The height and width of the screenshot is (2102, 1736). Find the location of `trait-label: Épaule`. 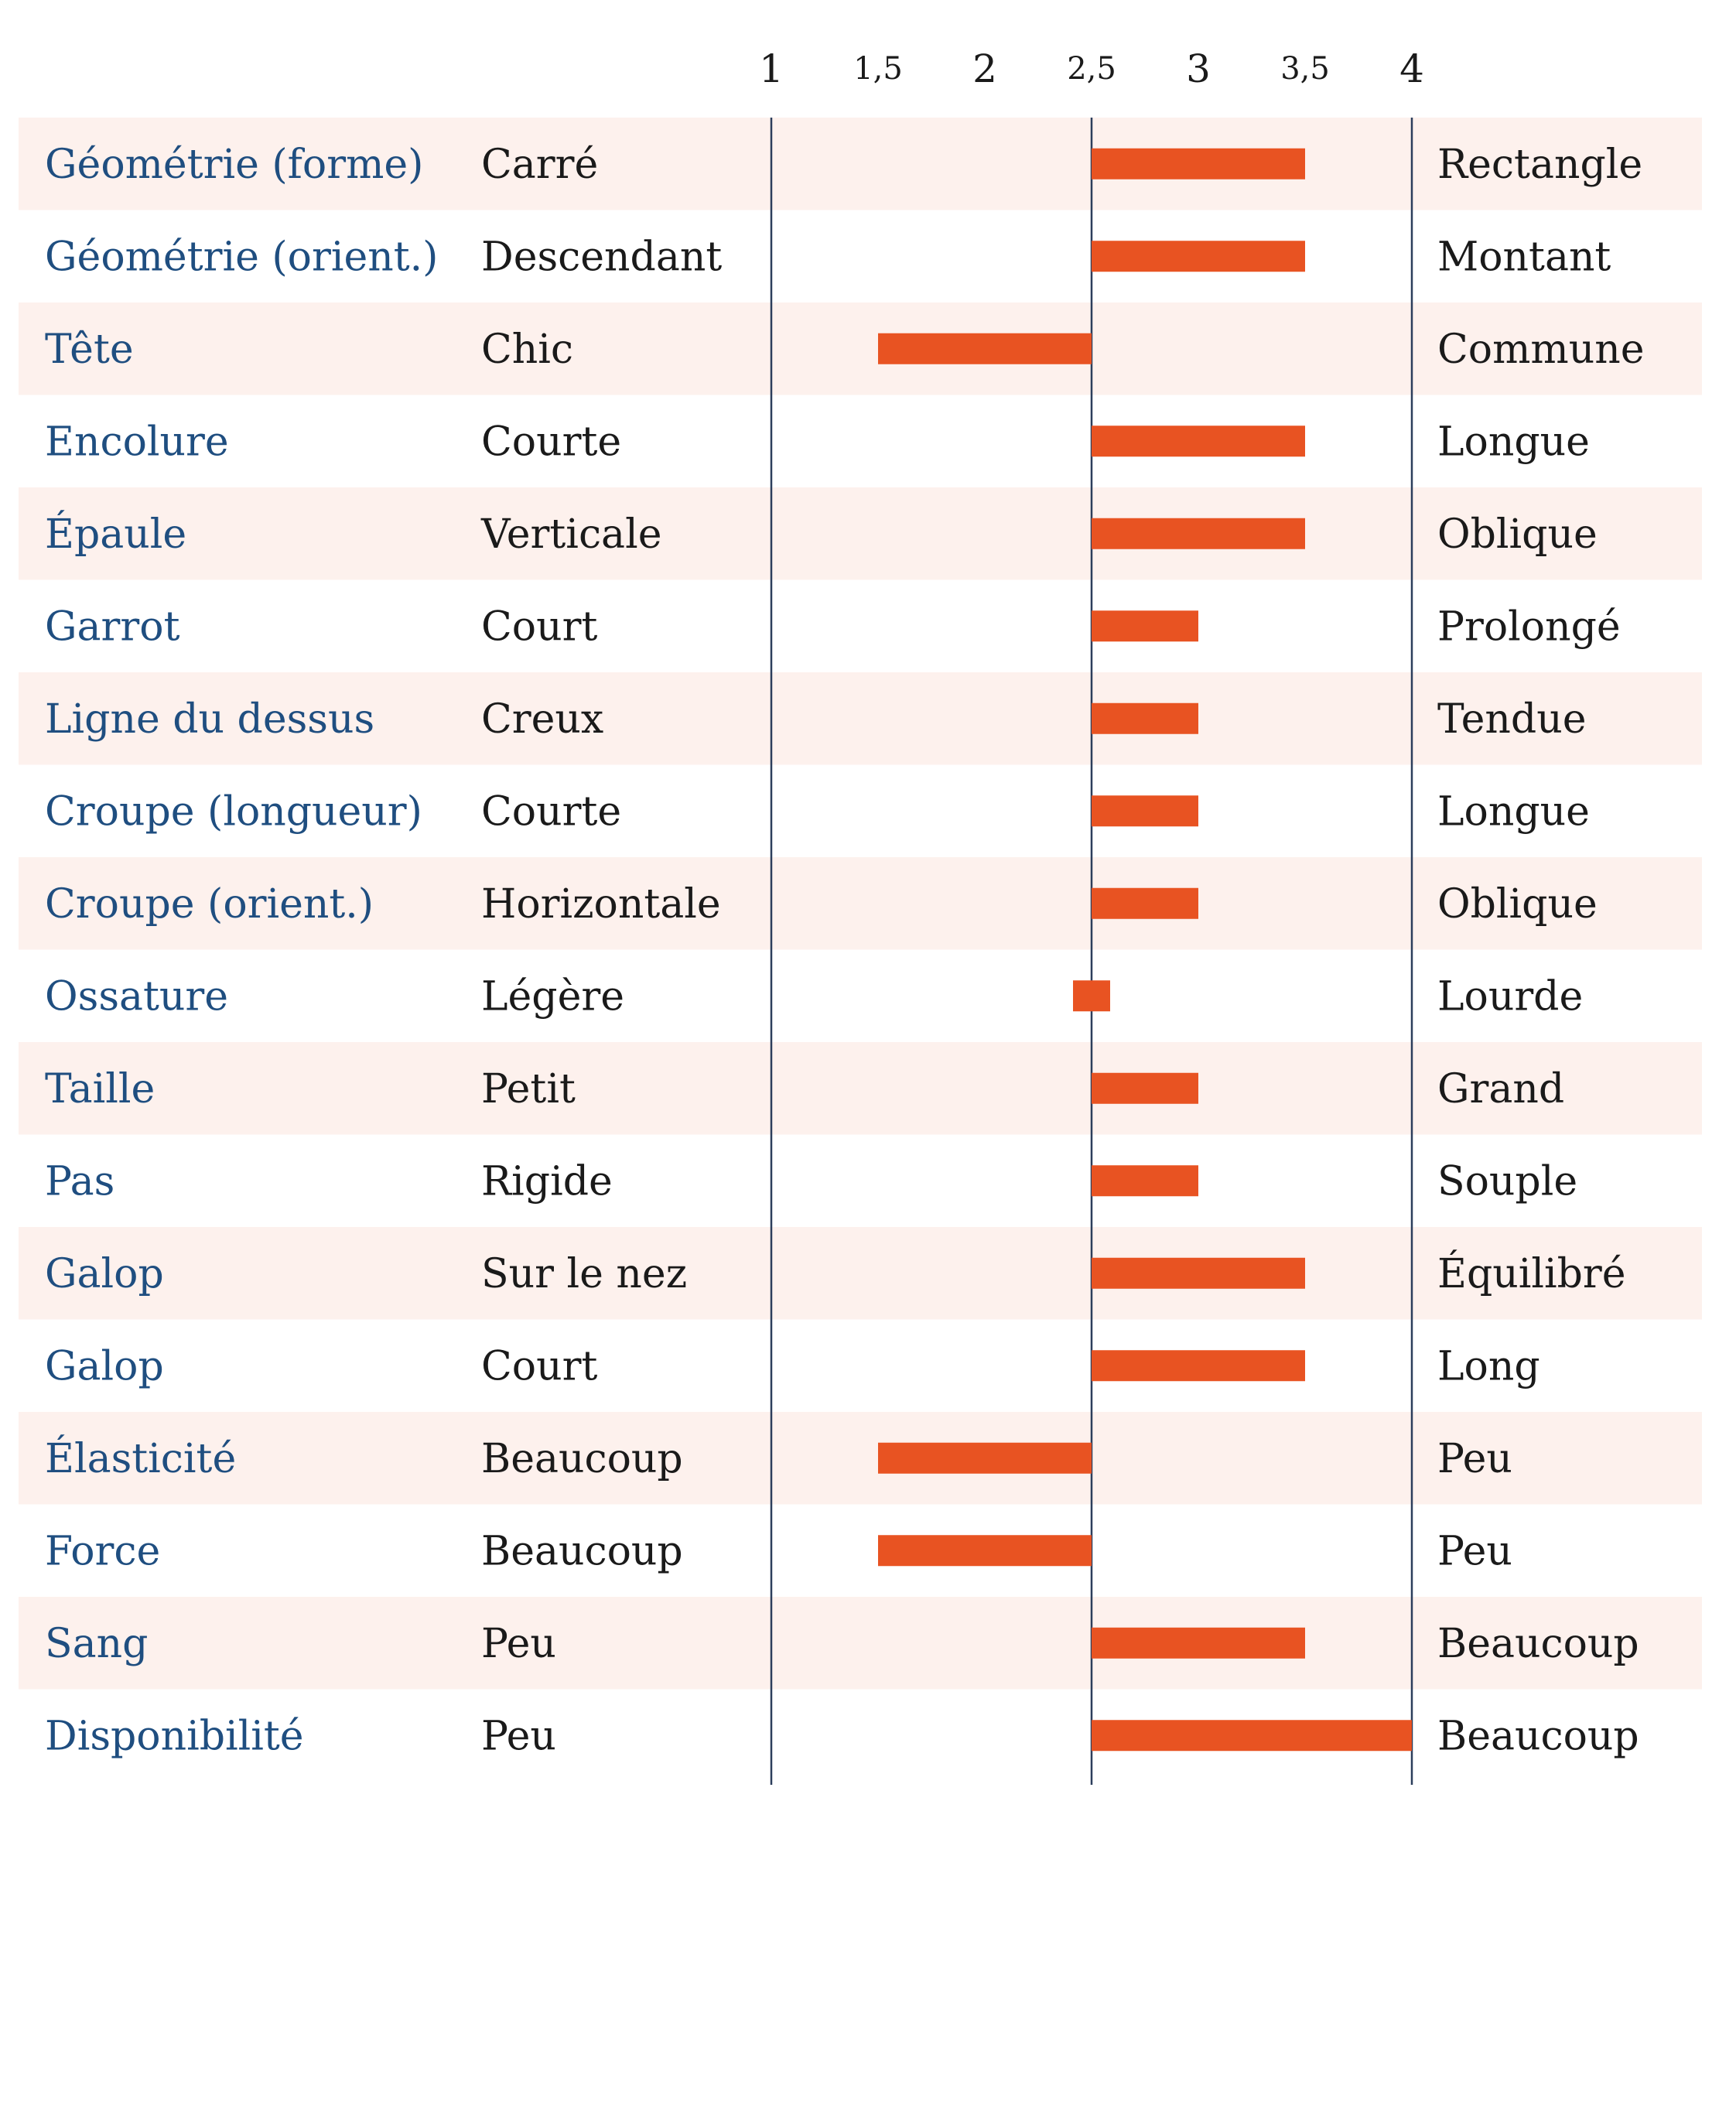

trait-label: Épaule is located at coordinates (115, 534).